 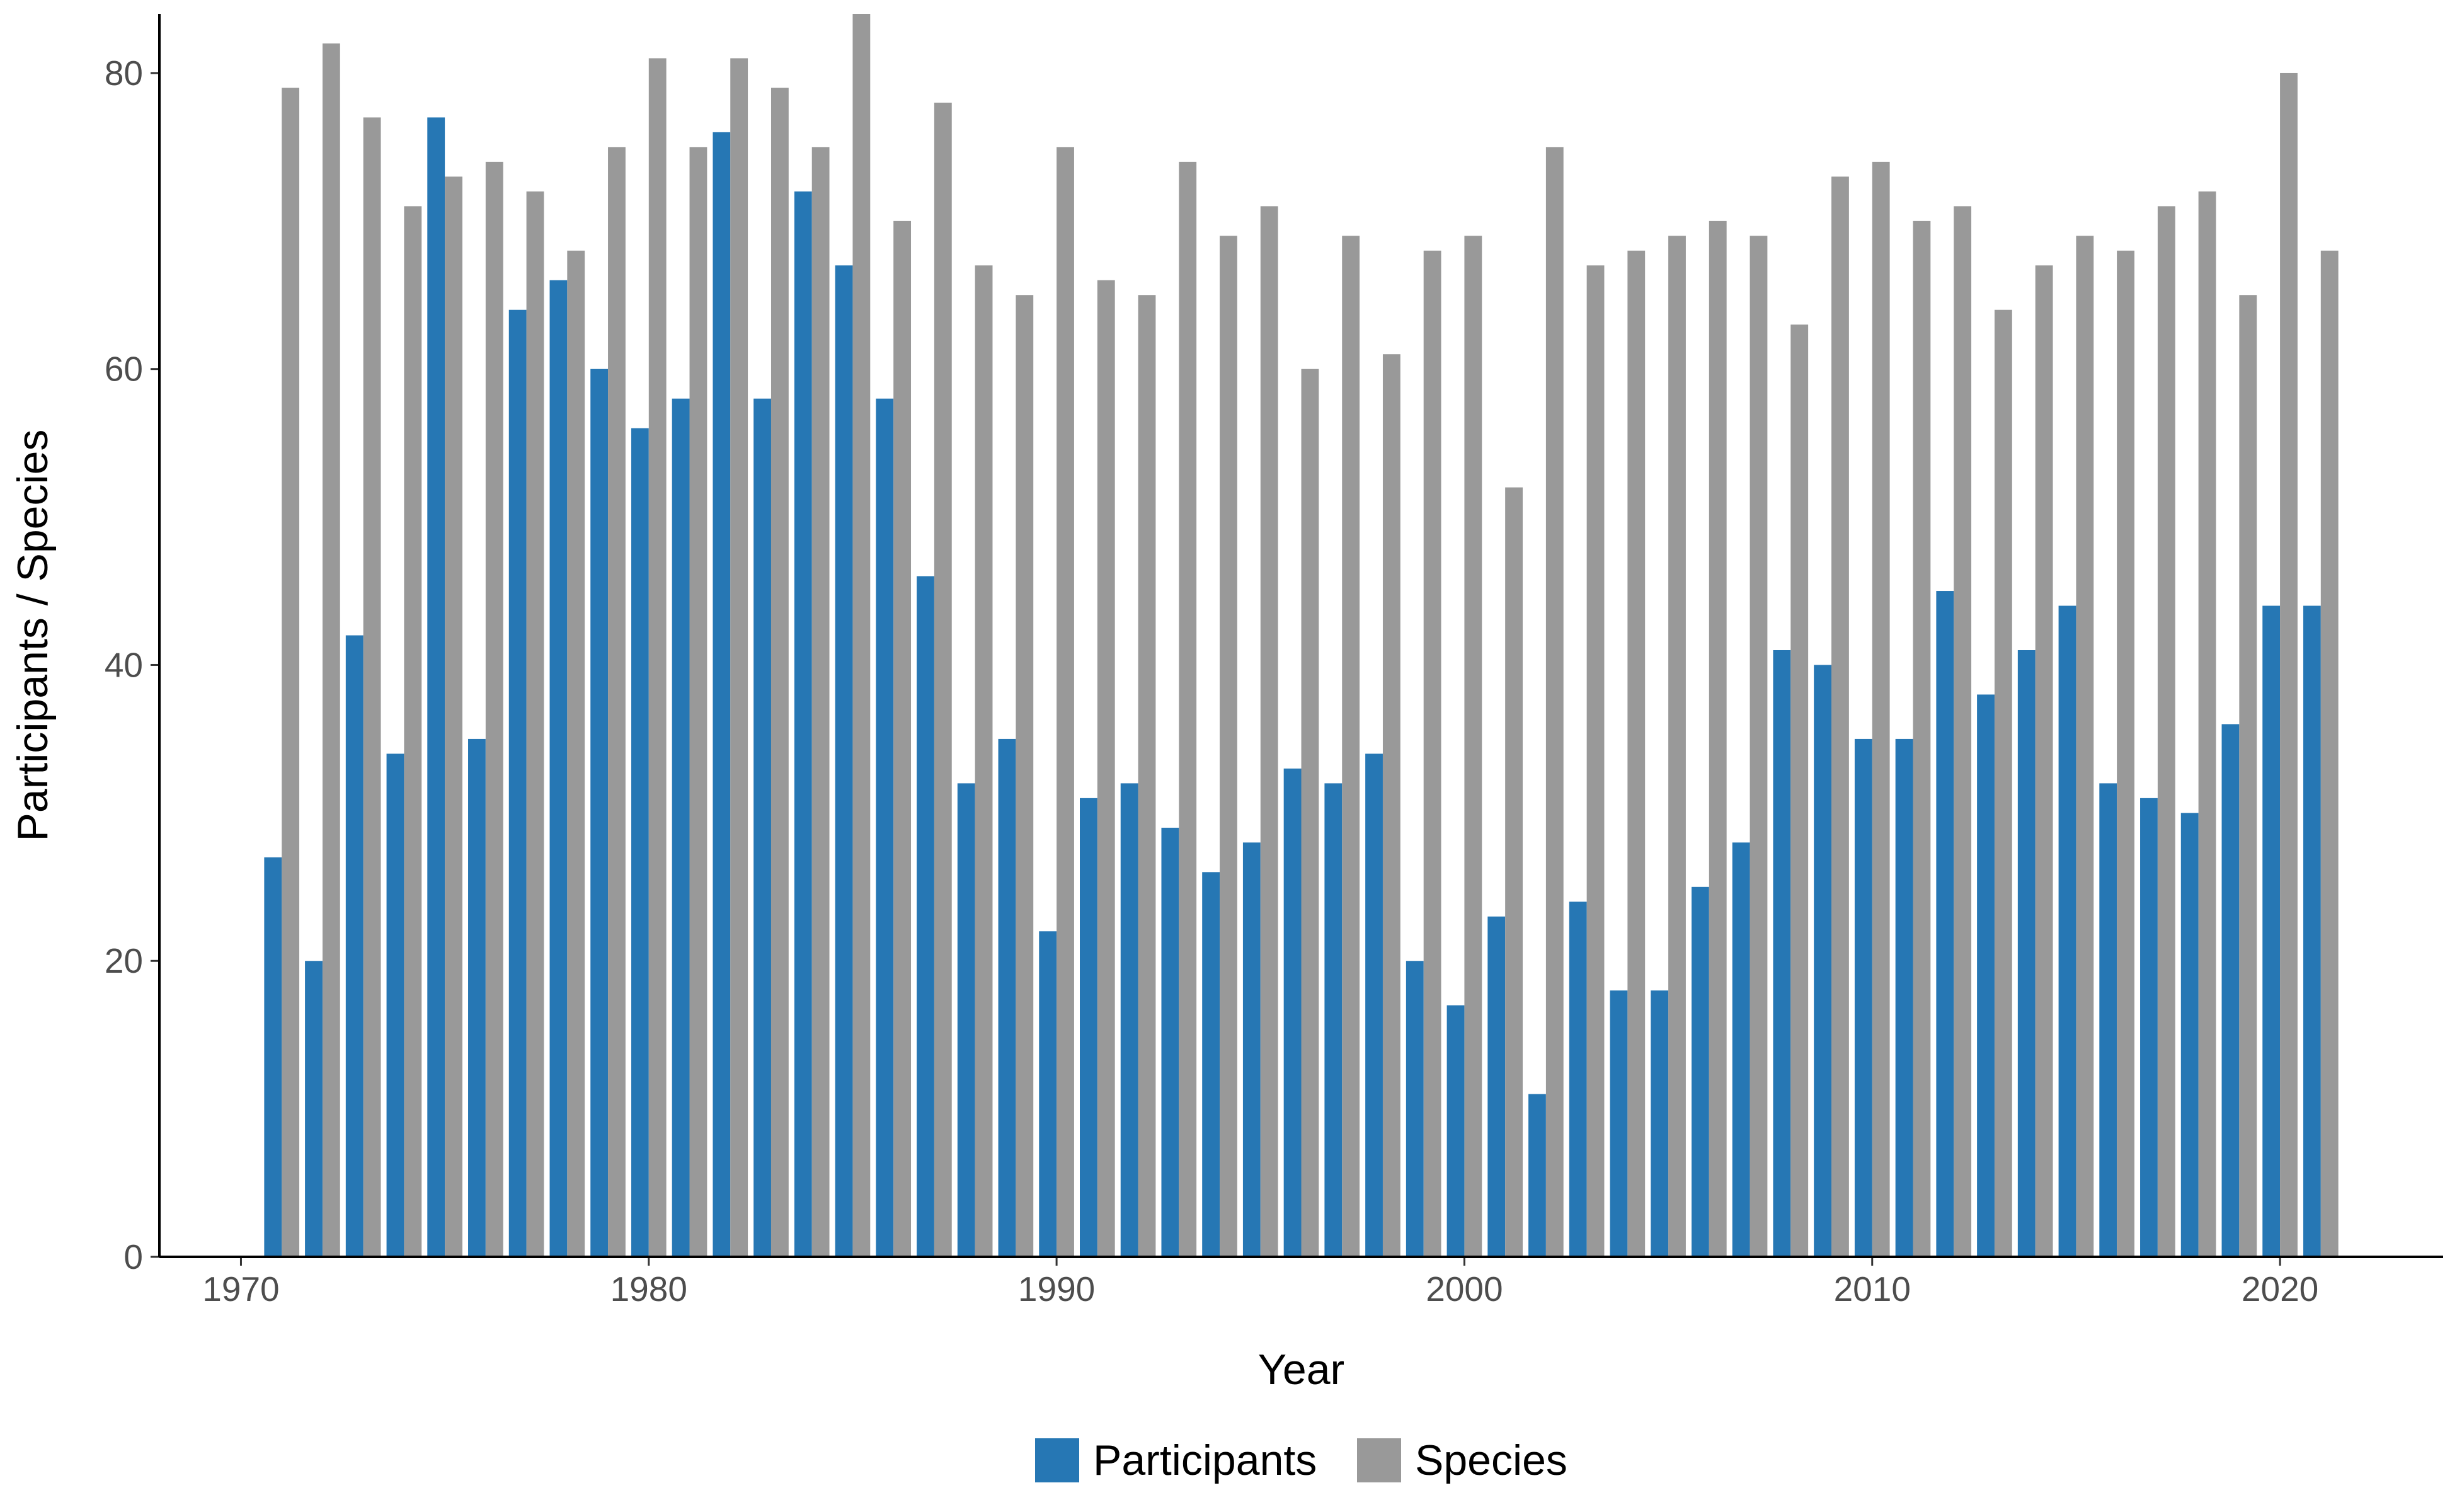 What do you see at coordinates (1496, 1086) in the screenshot?
I see `bar-participants-2001` at bounding box center [1496, 1086].